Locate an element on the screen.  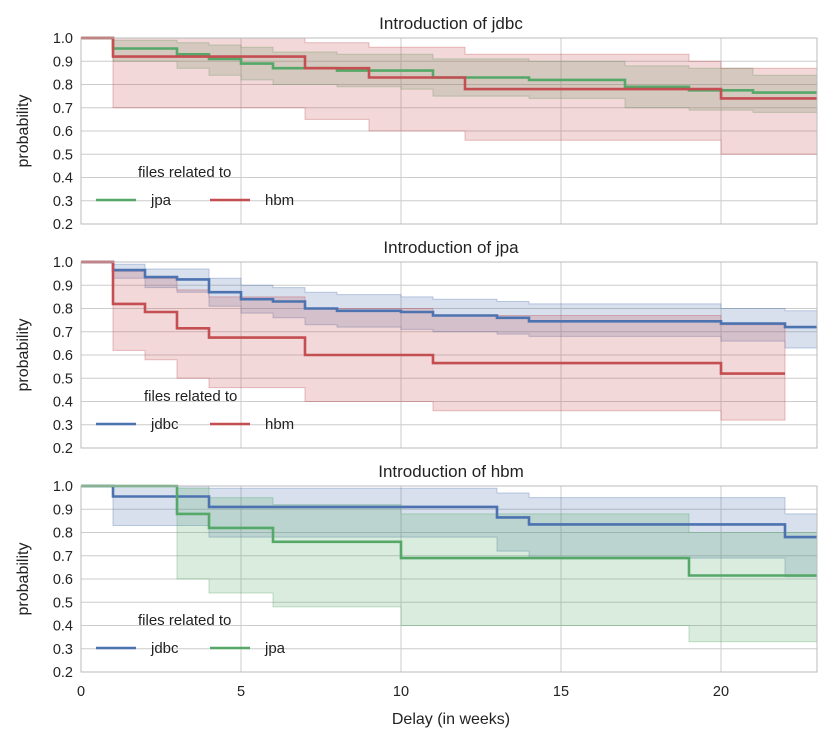
x-tick-label: 0 is located at coordinates (81, 692).